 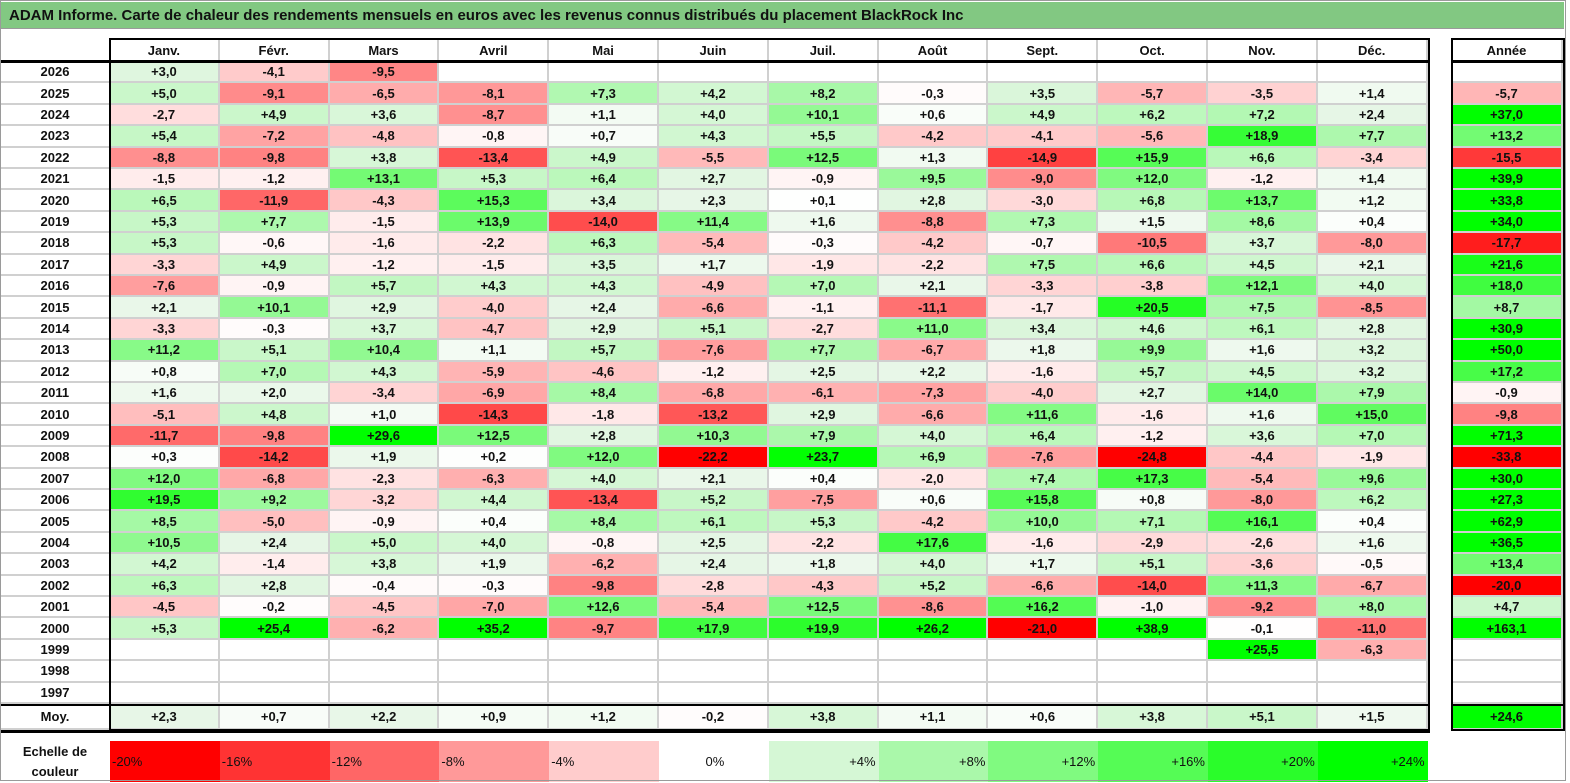 I want to click on heatmap-cell: +4,3, so click(x=714, y=137).